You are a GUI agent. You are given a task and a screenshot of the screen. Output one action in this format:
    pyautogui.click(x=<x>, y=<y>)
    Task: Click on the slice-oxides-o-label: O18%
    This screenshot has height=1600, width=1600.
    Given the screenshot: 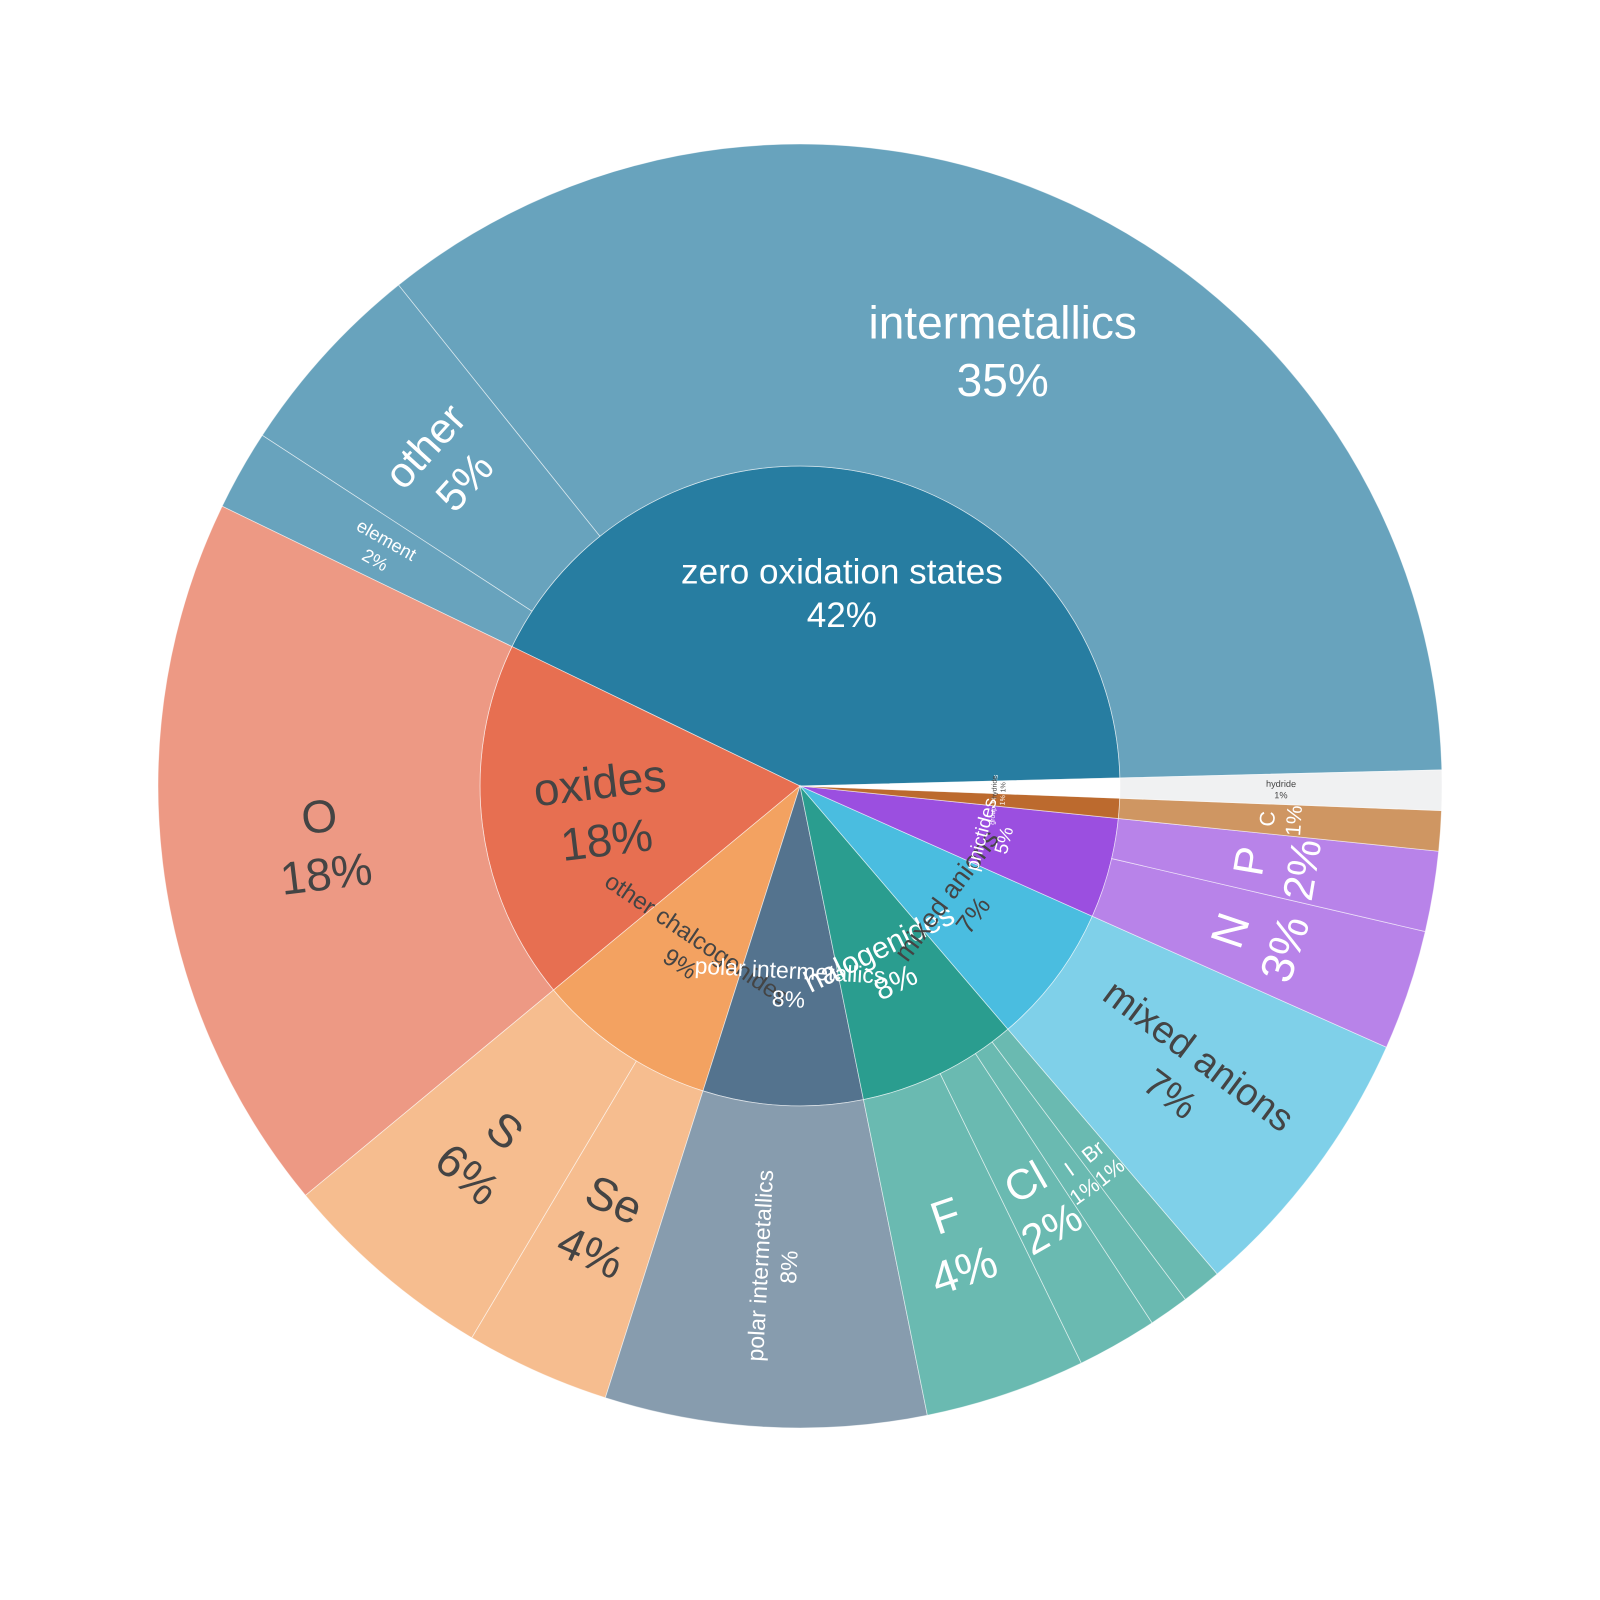 What is the action you would take?
    pyautogui.click(x=322, y=845)
    